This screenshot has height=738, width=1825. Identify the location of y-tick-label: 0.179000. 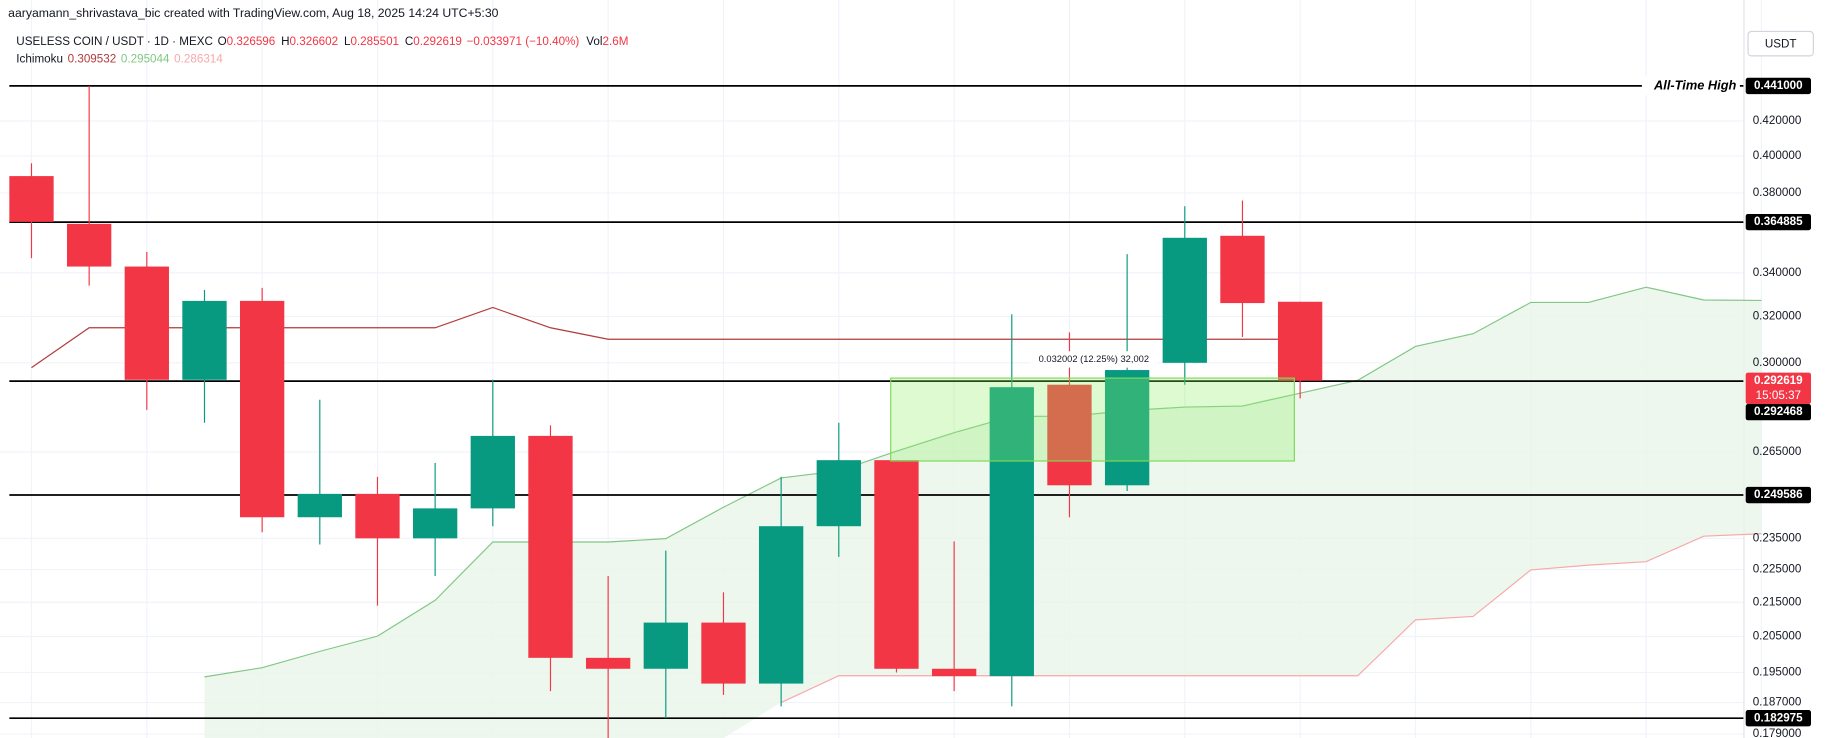
(1777, 732).